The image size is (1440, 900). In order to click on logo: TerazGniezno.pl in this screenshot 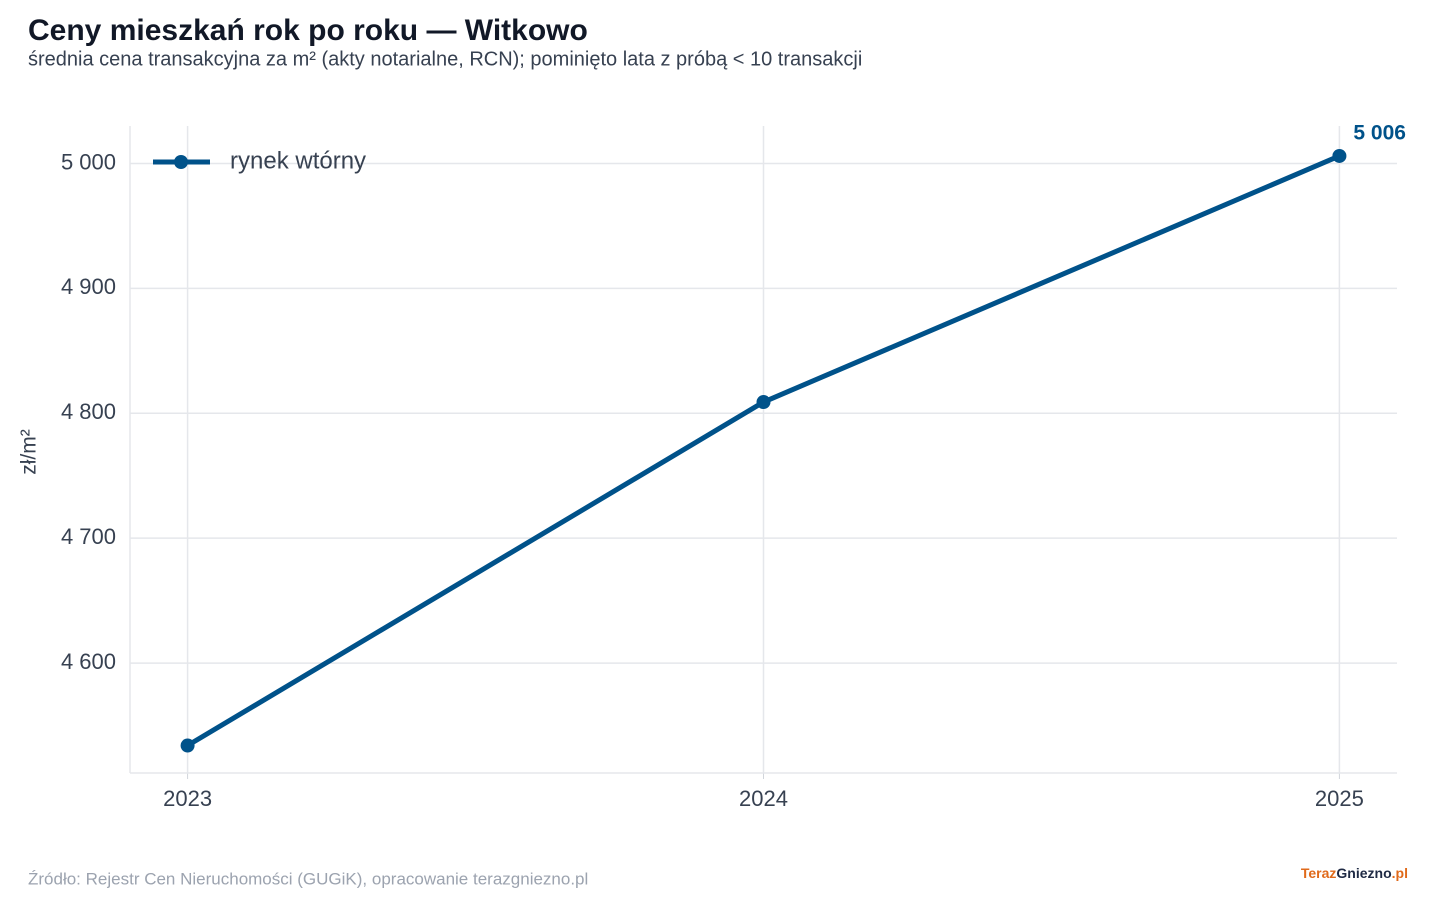, I will do `click(1354, 873)`.